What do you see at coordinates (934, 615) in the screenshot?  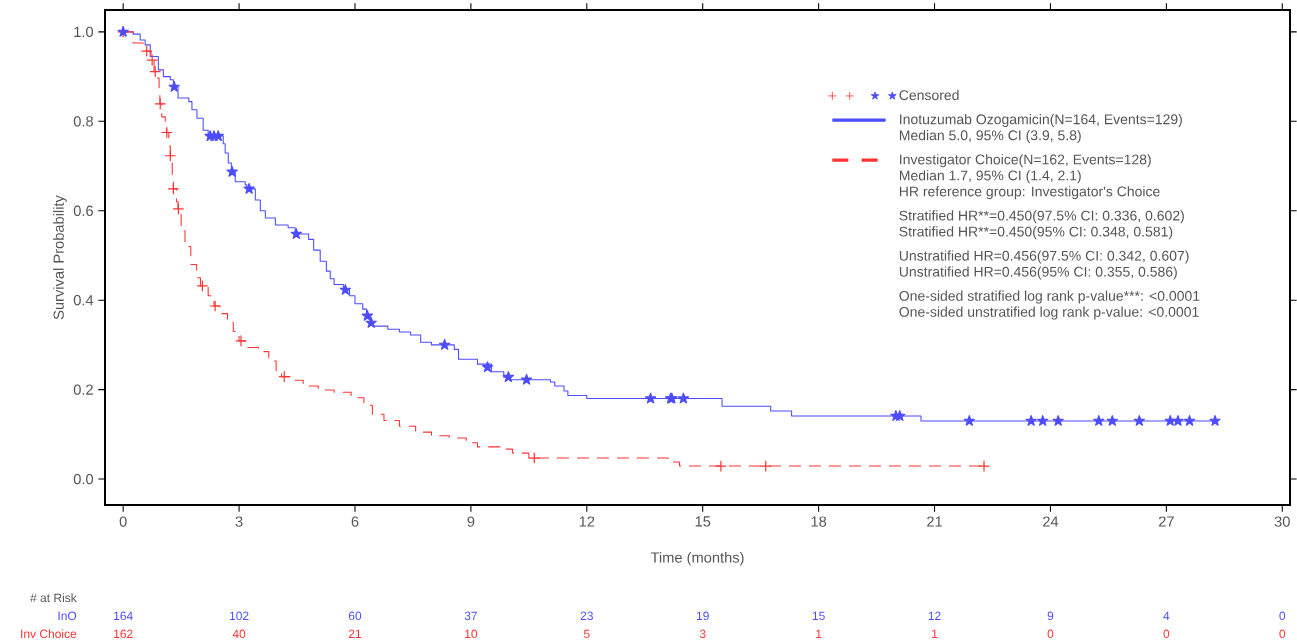 I see `text: 12` at bounding box center [934, 615].